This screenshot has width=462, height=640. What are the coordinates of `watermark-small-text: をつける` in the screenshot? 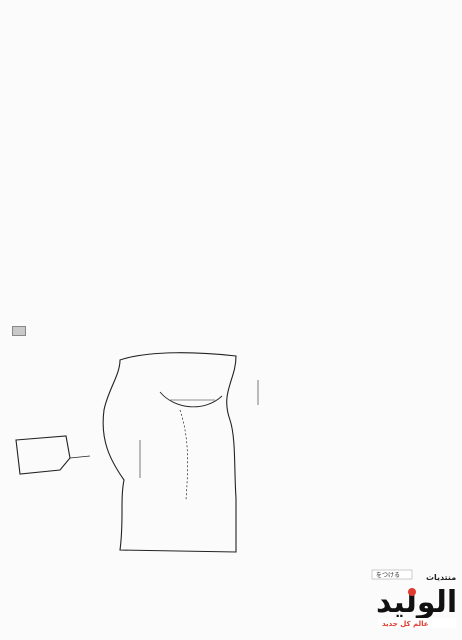 It's located at (388, 575).